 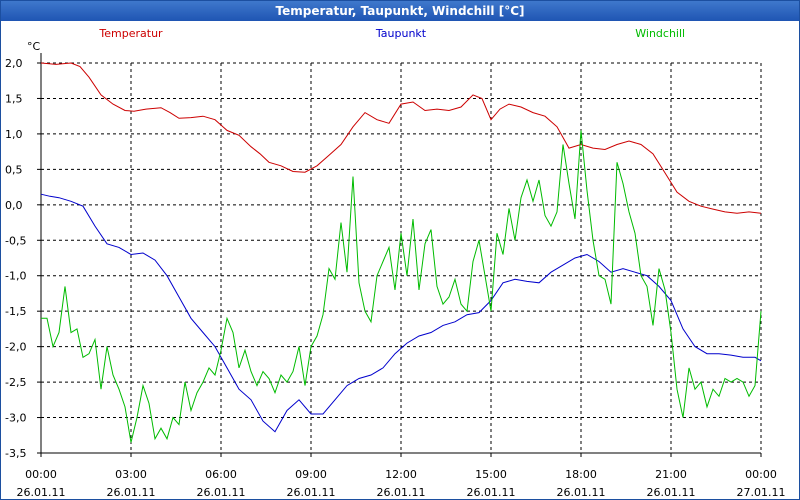 I want to click on y-tick-label: 2,0, so click(x=14, y=63).